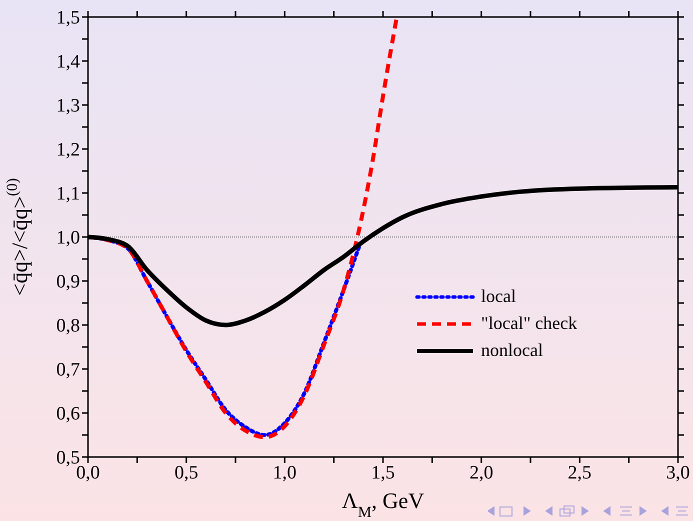  I want to click on y-tick-label: 1,0, so click(68, 238).